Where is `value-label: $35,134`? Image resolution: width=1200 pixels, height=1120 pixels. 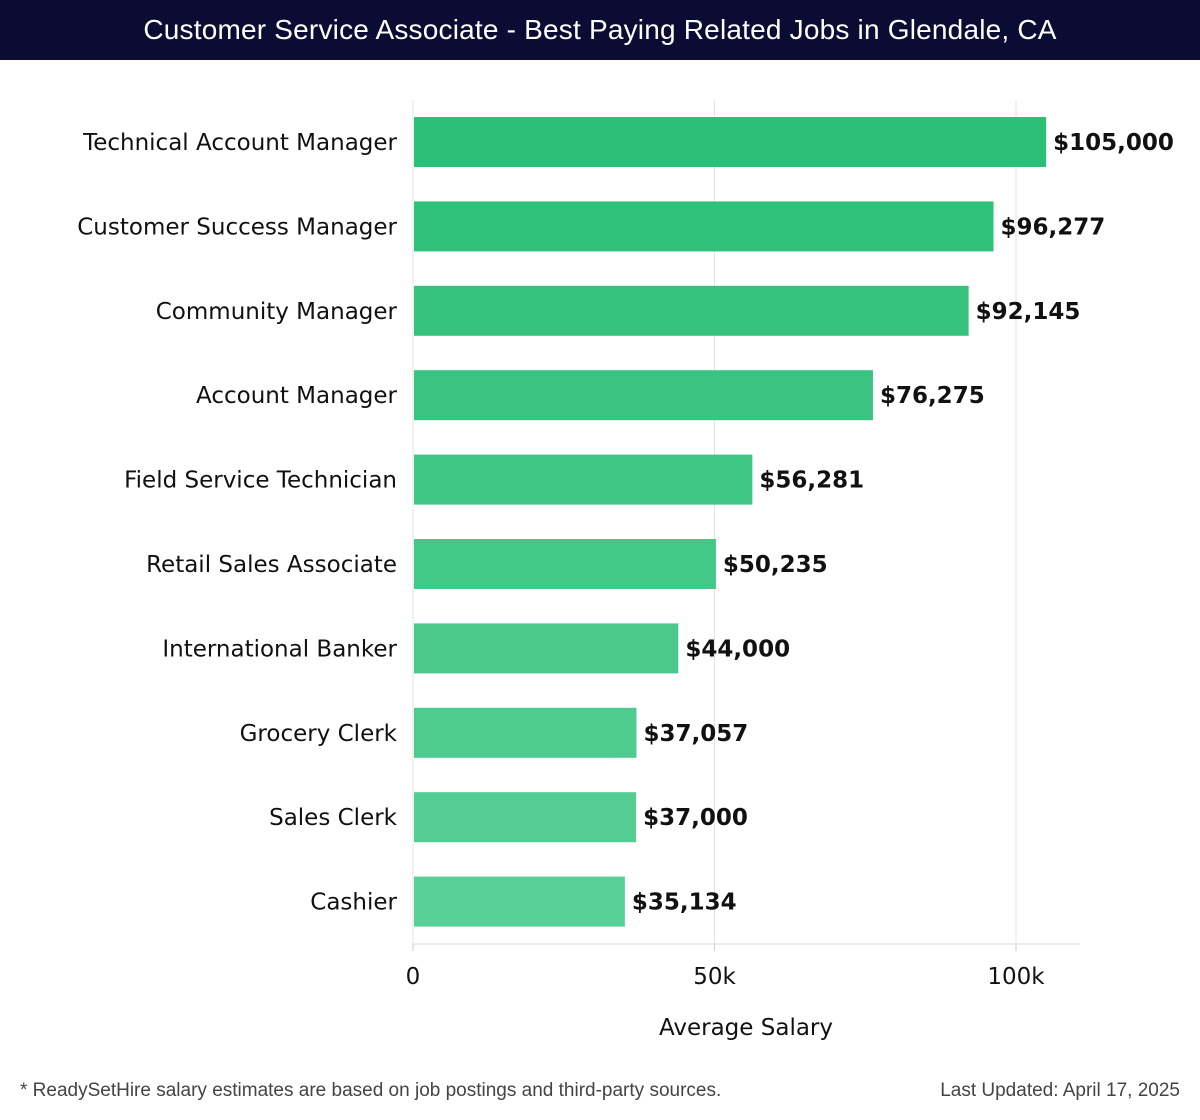
value-label: $35,134 is located at coordinates (684, 903).